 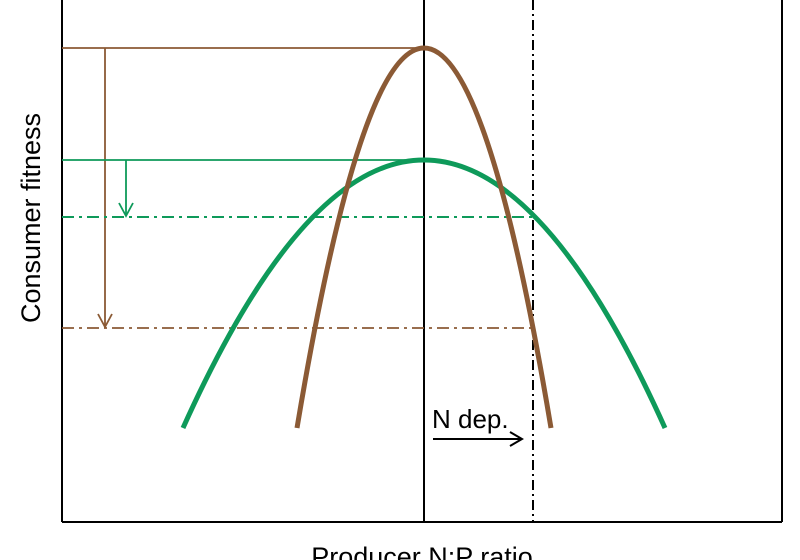 What do you see at coordinates (422, 551) in the screenshot?
I see `x-axis-label: Producer N:P ratio` at bounding box center [422, 551].